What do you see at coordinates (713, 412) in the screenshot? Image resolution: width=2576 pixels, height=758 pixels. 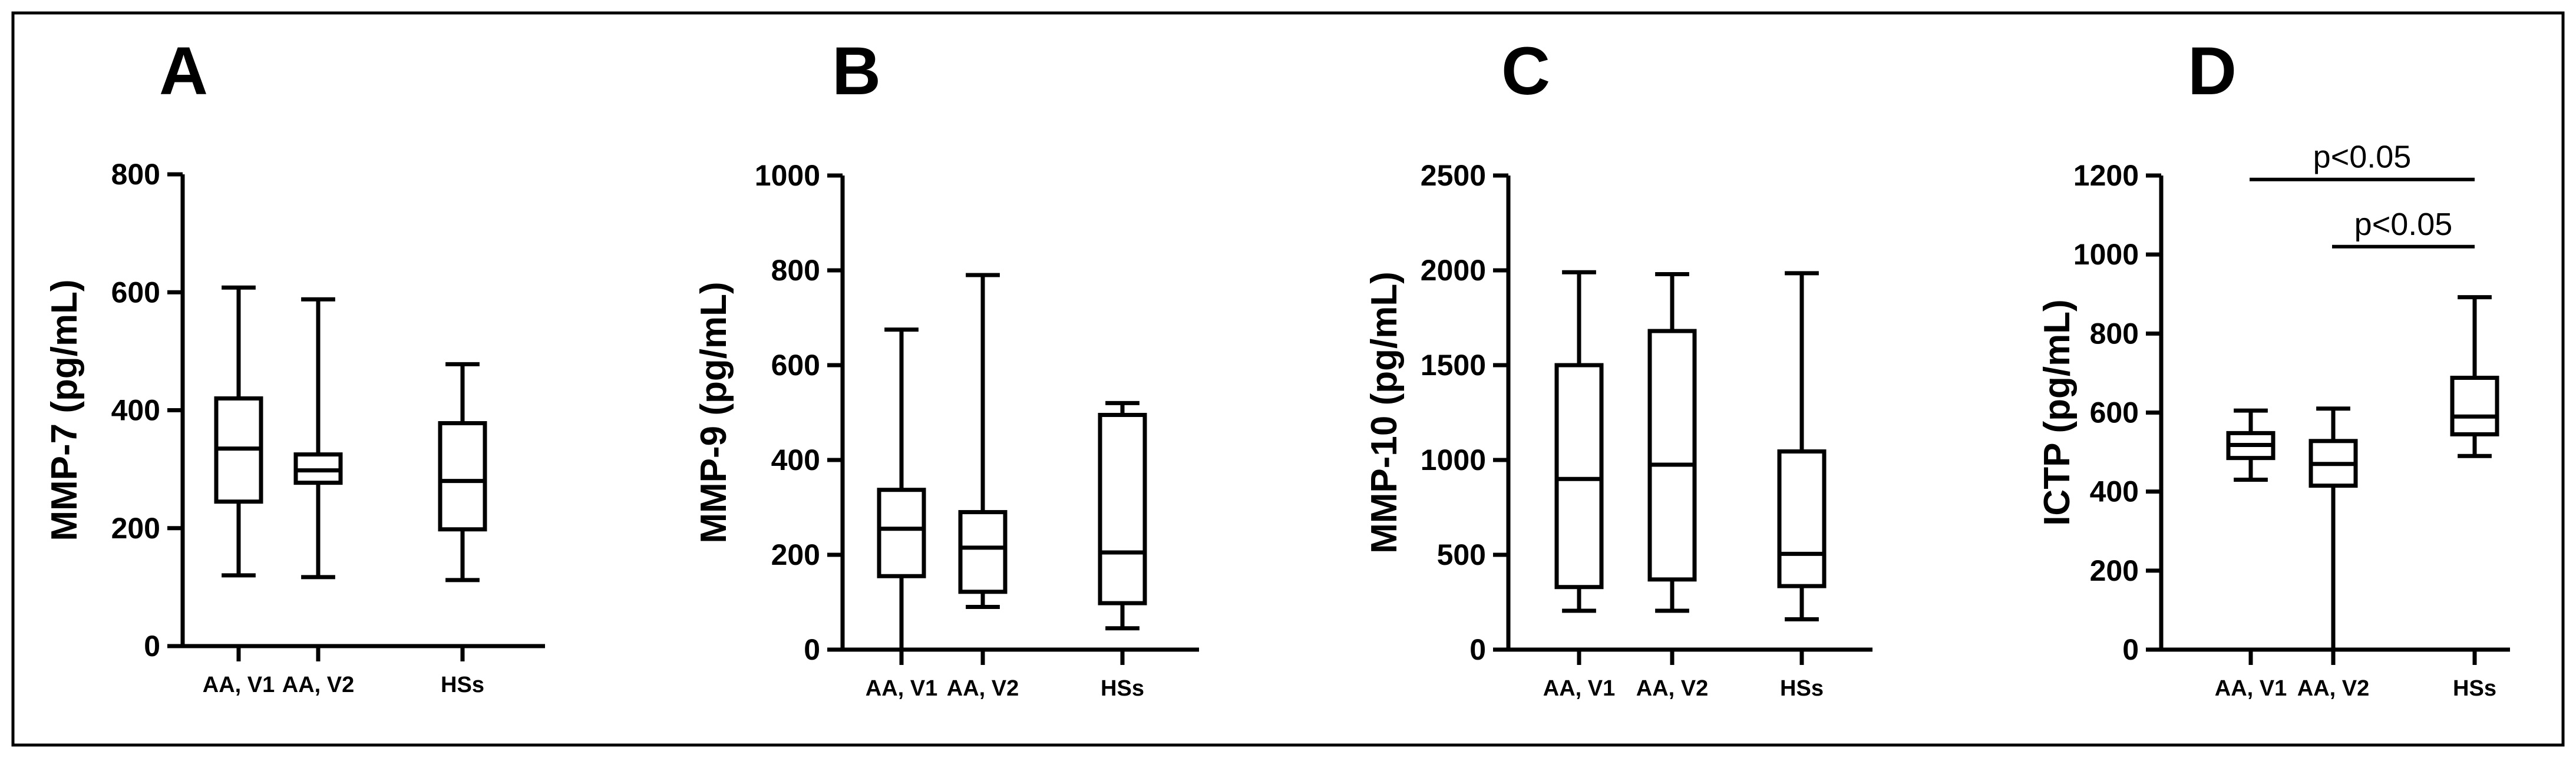 I see `y-axis-title: MMP-9 (pg/mL)` at bounding box center [713, 412].